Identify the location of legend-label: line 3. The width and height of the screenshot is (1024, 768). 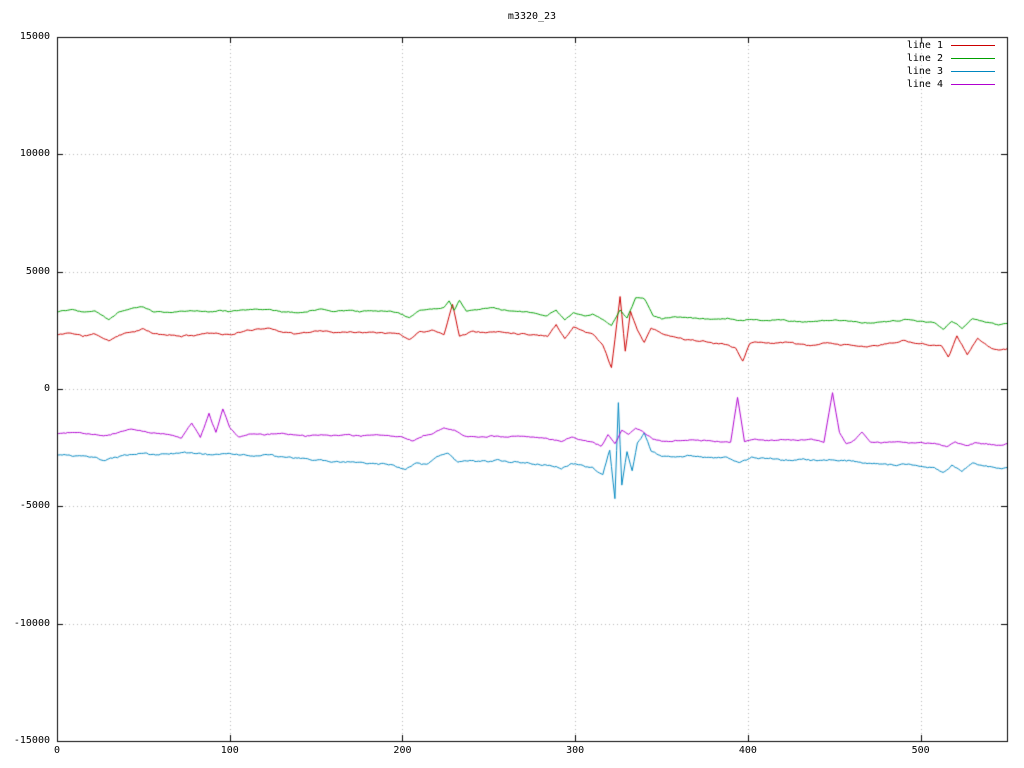
(924, 71).